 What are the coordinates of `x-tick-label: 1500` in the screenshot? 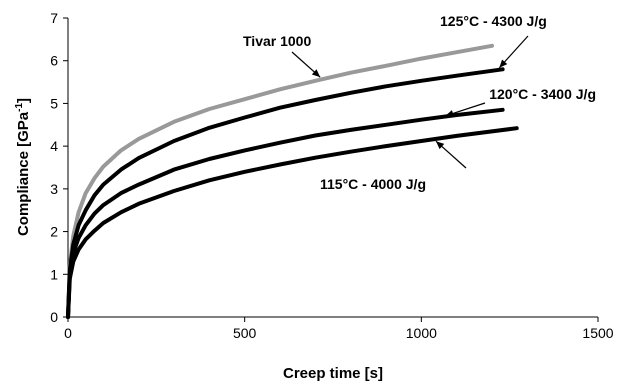 It's located at (597, 333).